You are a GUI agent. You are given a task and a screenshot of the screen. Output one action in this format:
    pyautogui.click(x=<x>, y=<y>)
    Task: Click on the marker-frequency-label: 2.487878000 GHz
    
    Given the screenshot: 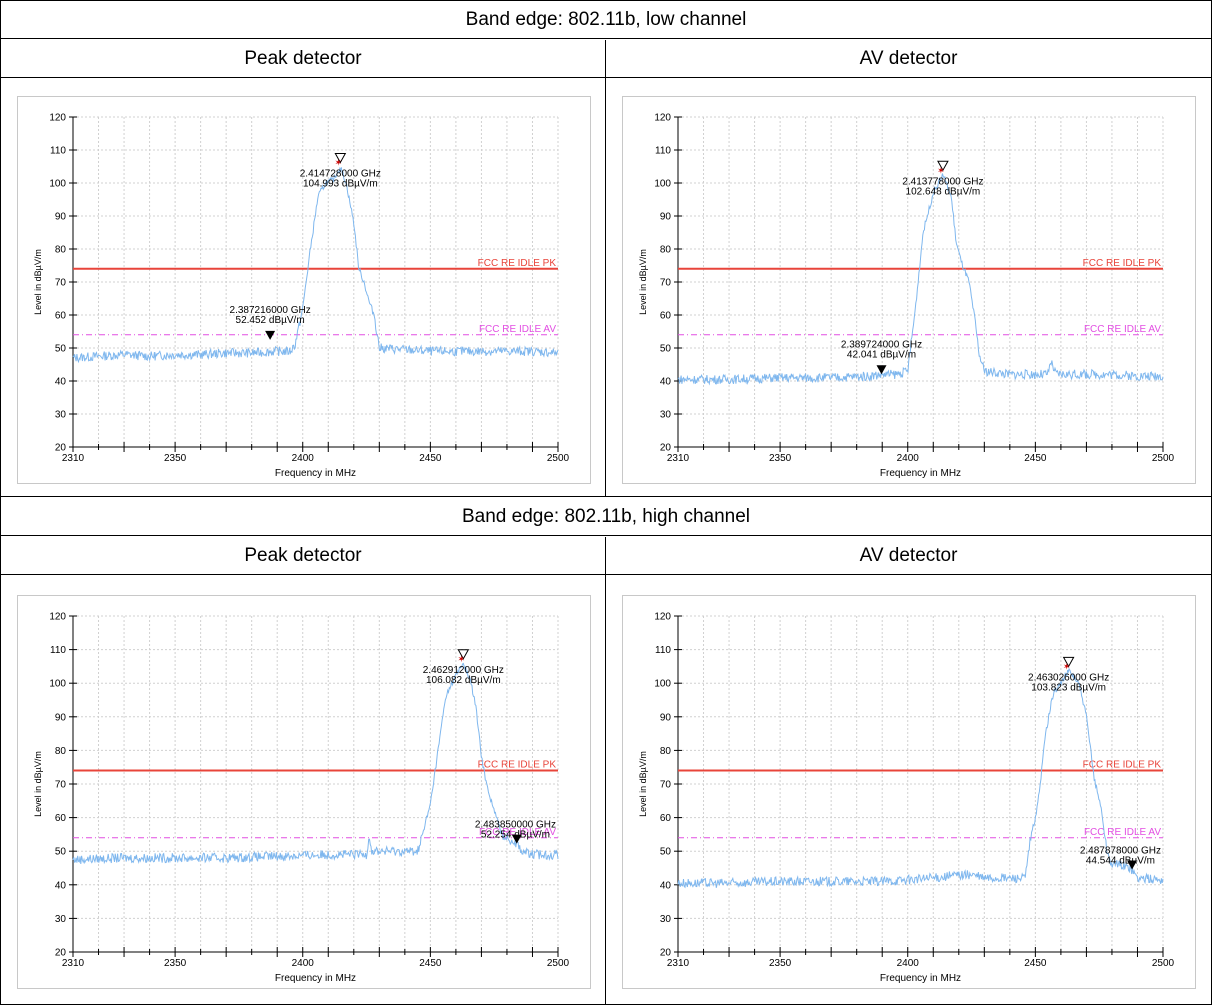 What is the action you would take?
    pyautogui.click(x=1120, y=851)
    